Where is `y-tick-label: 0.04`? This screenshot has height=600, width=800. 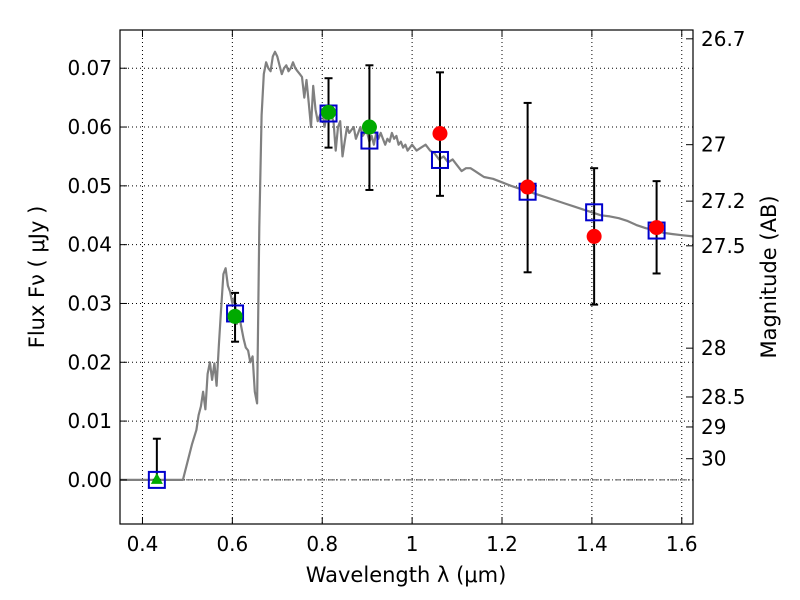 y-tick-label: 0.04 is located at coordinates (89, 245).